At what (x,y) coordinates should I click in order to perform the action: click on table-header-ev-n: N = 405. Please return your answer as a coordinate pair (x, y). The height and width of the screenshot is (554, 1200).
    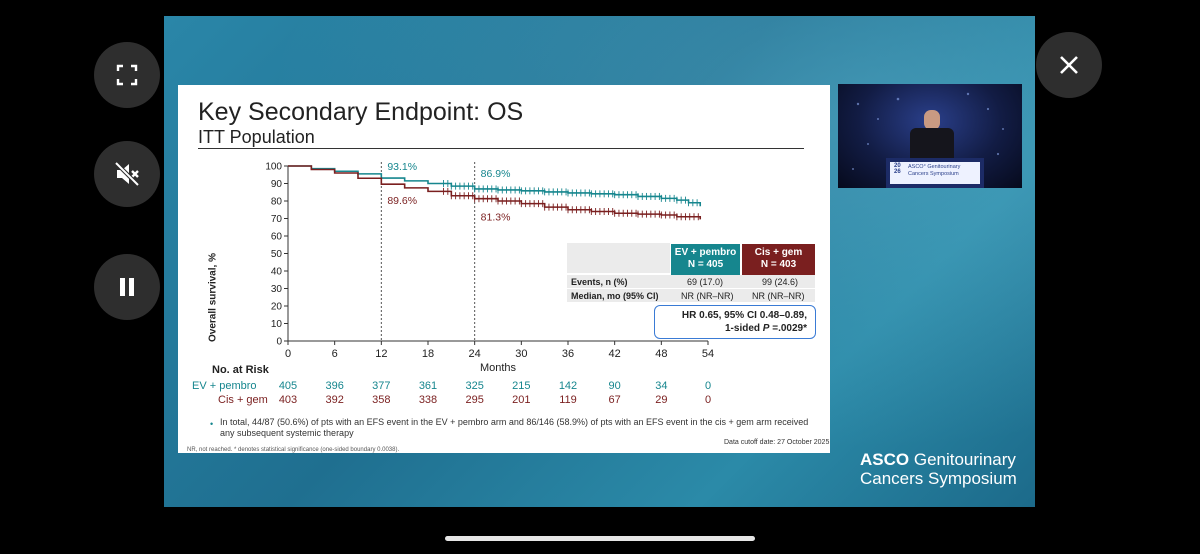
    Looking at the image, I should click on (705, 264).